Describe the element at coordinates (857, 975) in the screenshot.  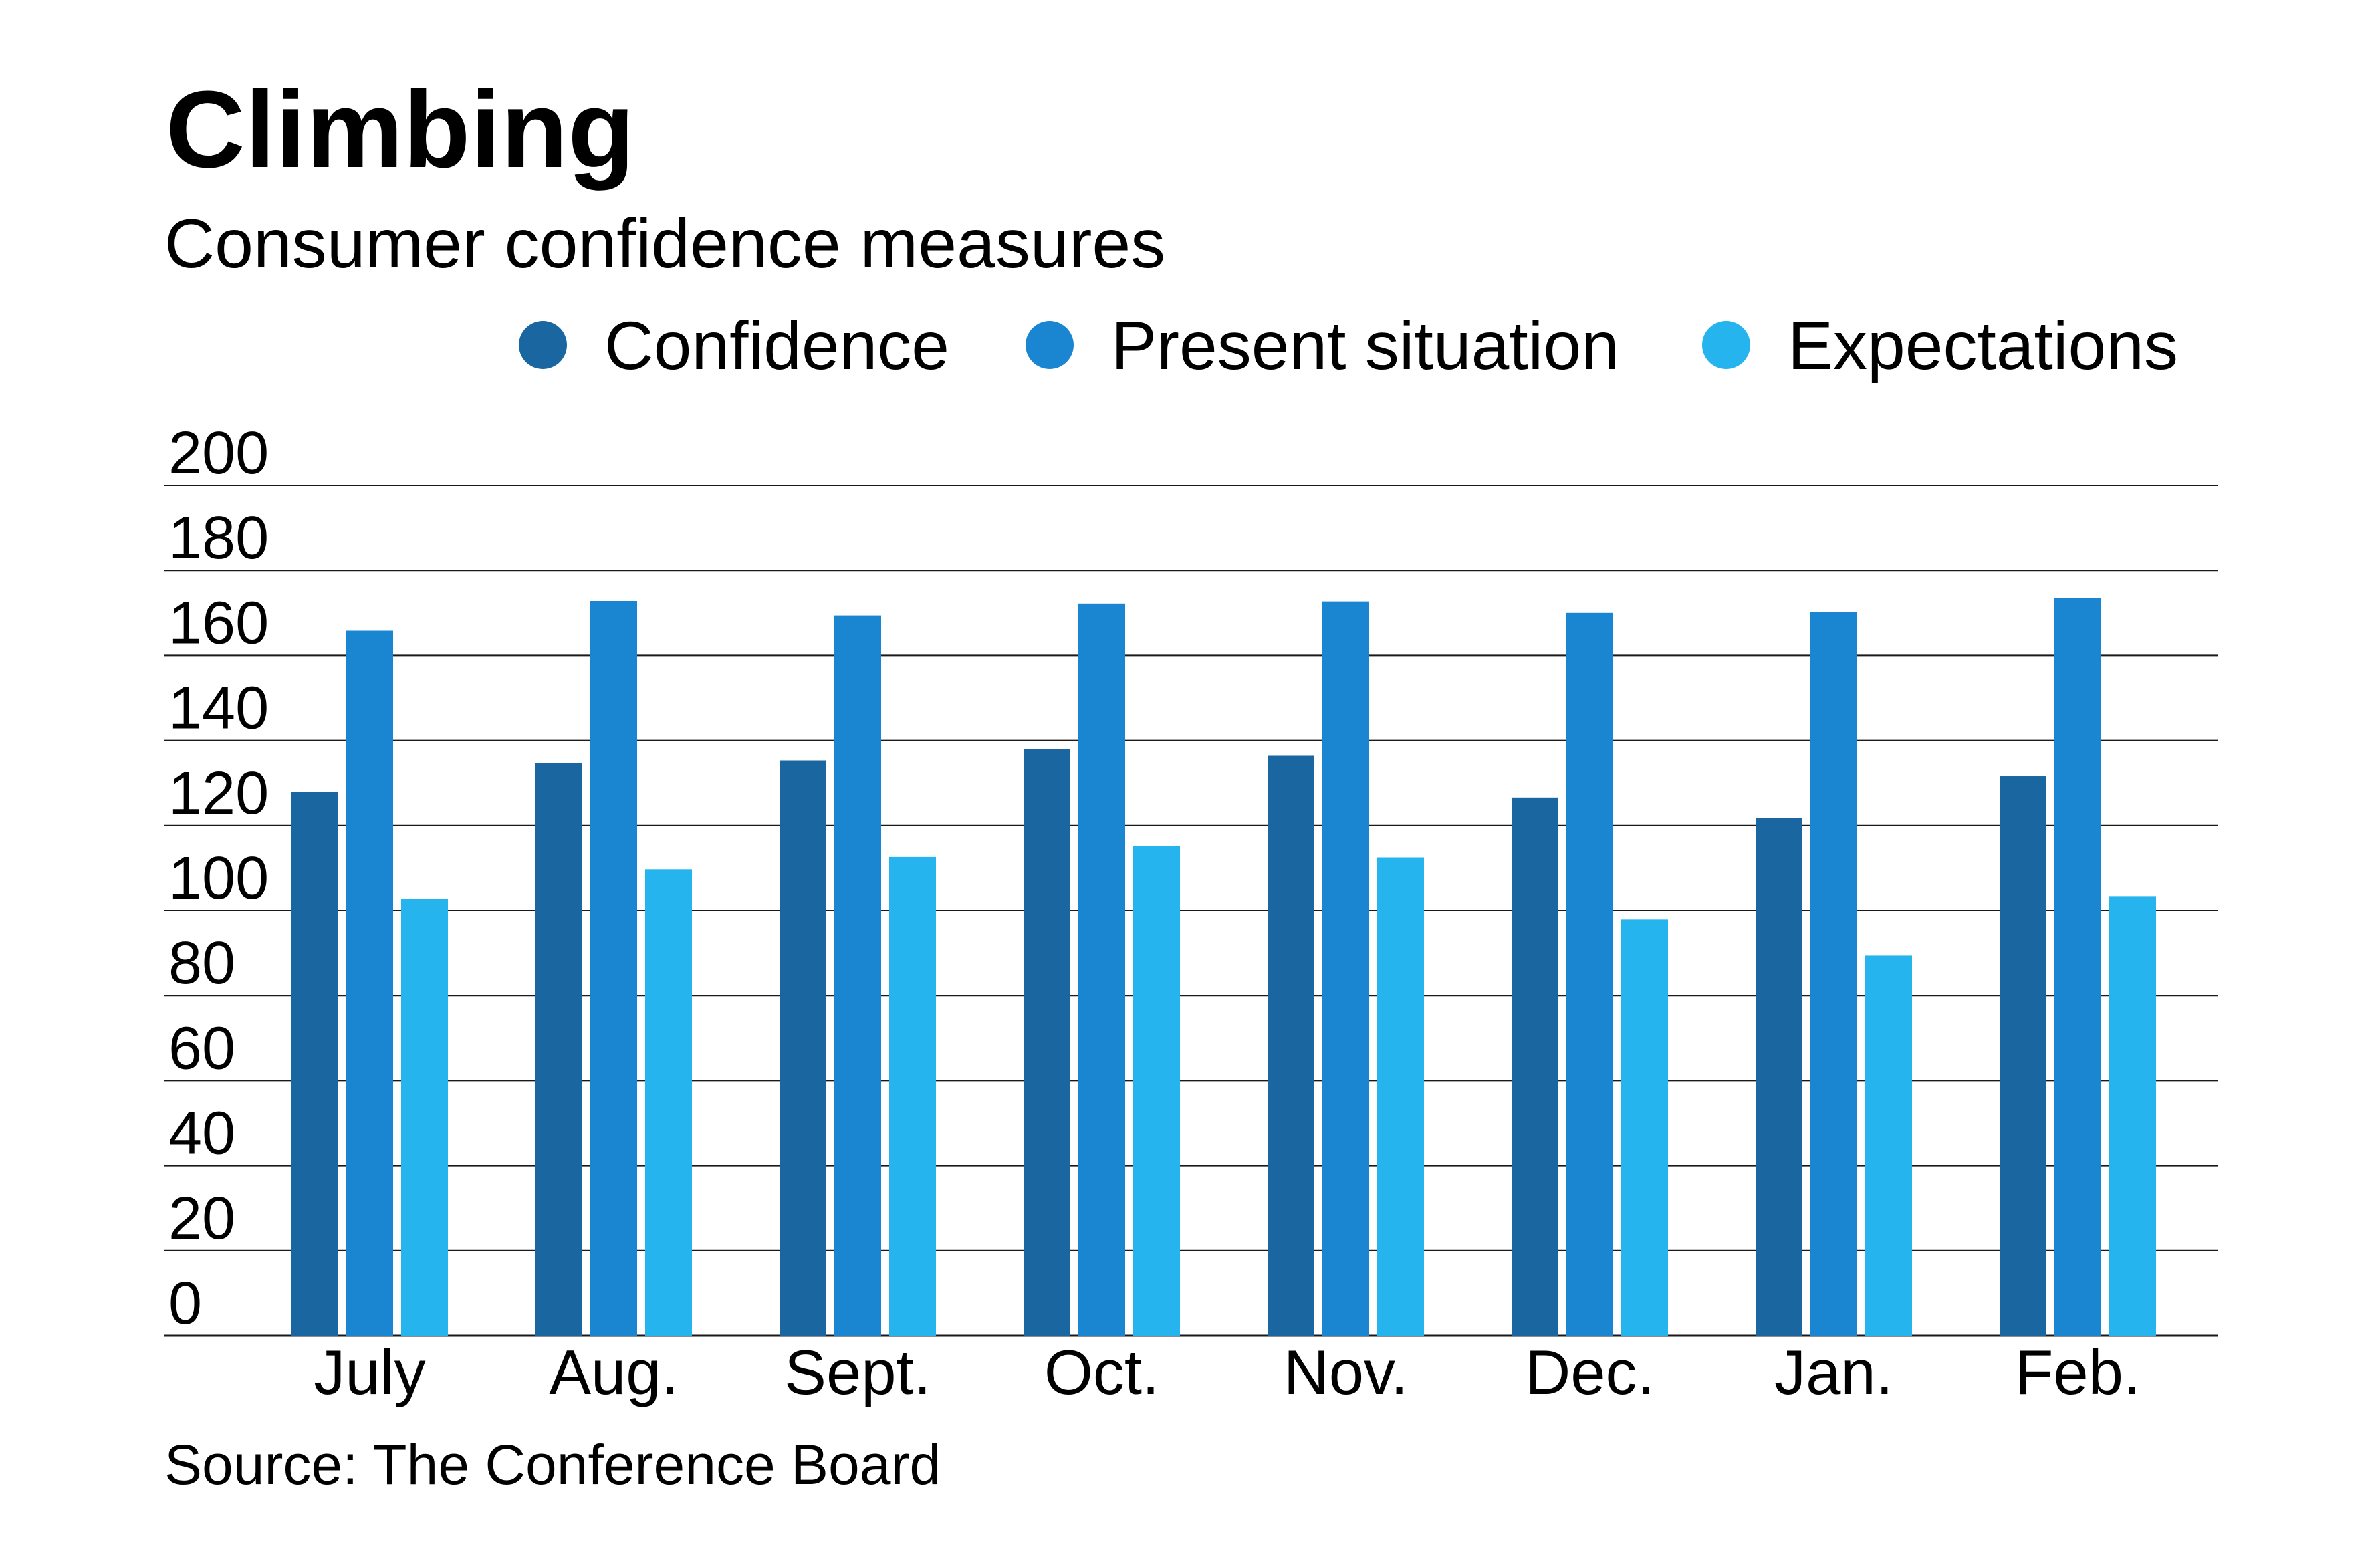
I see `bar-present-situation-sept` at that location.